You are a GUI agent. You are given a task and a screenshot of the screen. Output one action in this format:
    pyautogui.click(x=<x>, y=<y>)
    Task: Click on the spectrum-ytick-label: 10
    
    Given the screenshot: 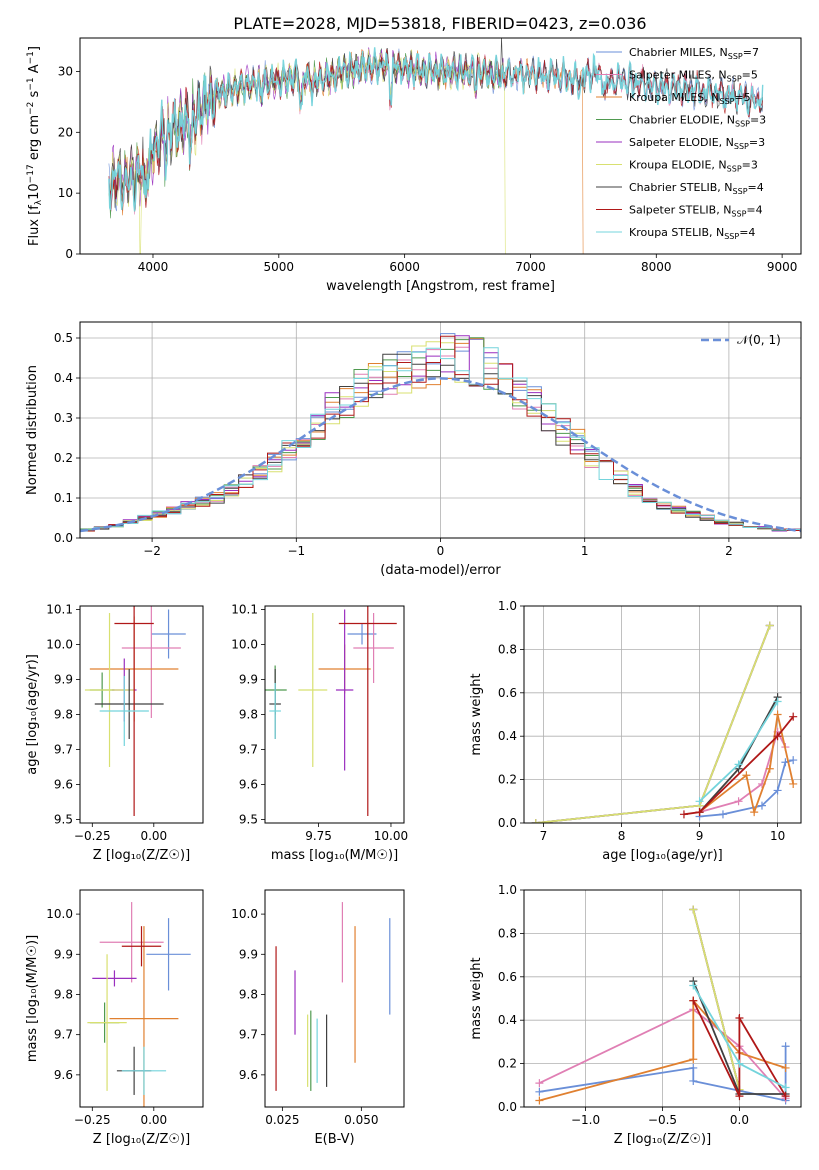 What is the action you would take?
    pyautogui.click(x=65, y=193)
    